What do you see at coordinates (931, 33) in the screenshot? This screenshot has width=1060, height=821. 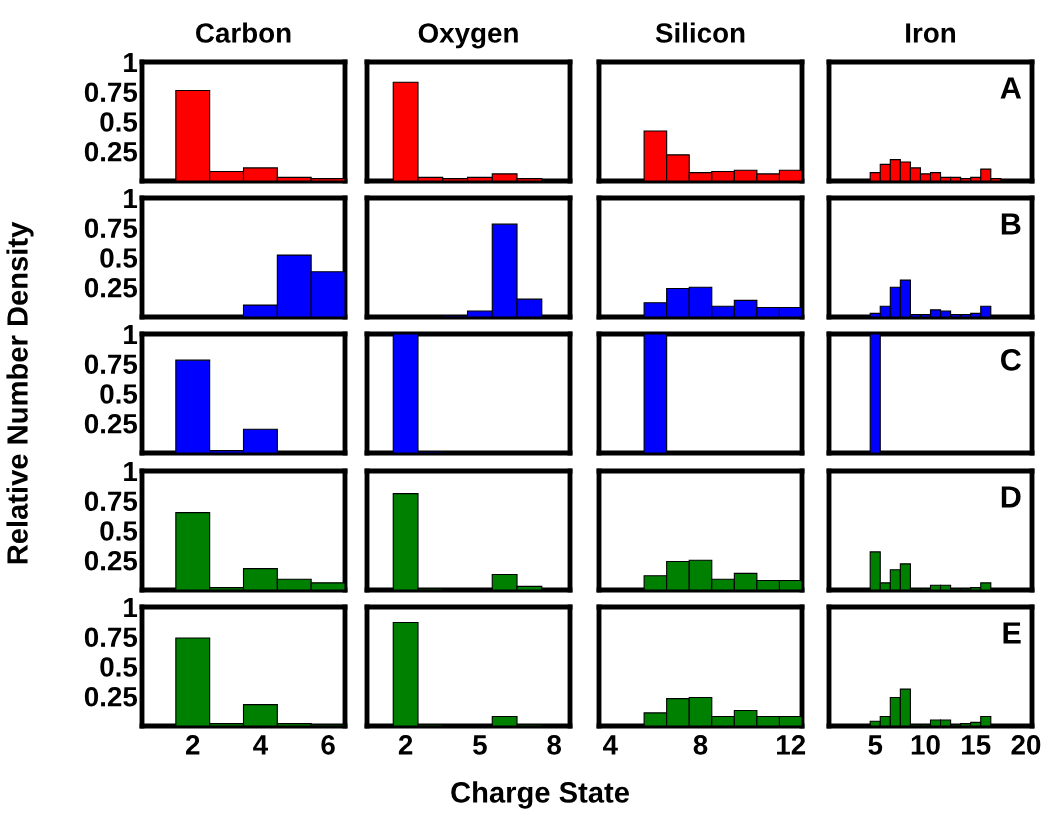 I see `chart-title: Iron` at bounding box center [931, 33].